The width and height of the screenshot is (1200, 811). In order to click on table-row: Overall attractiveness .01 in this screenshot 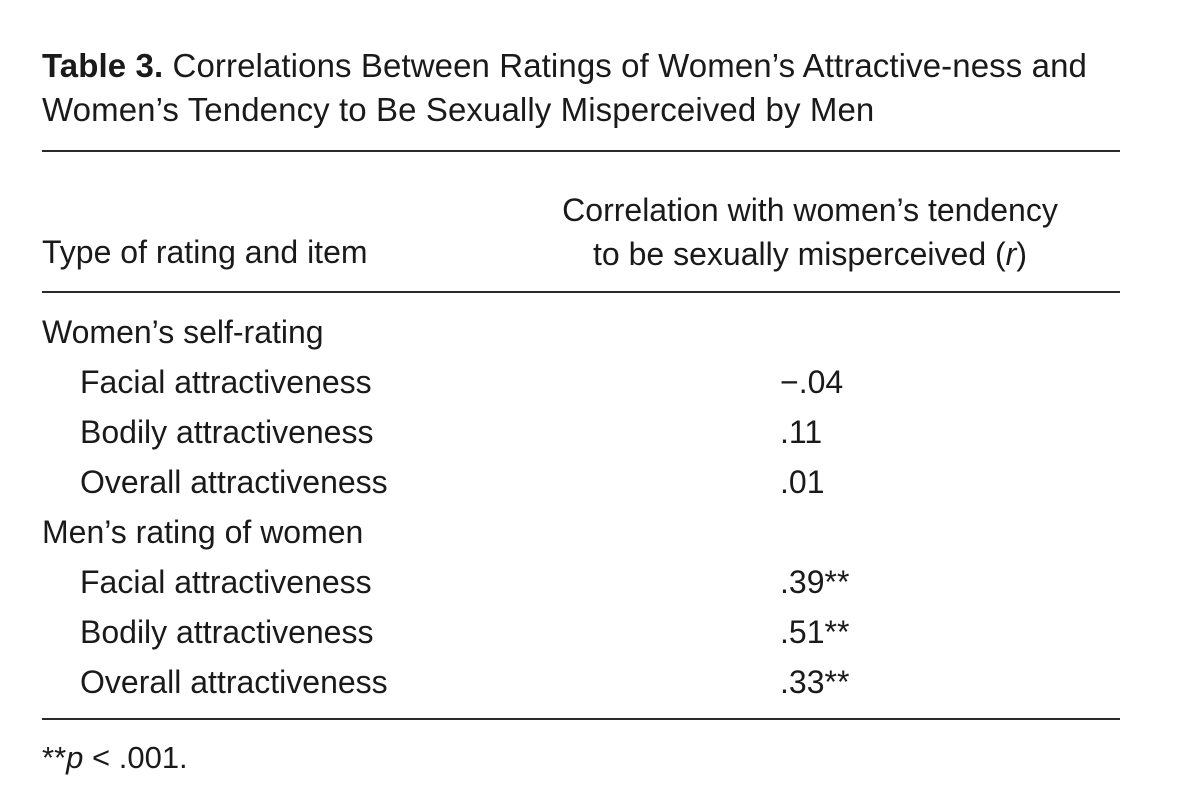, I will do `click(600, 482)`.